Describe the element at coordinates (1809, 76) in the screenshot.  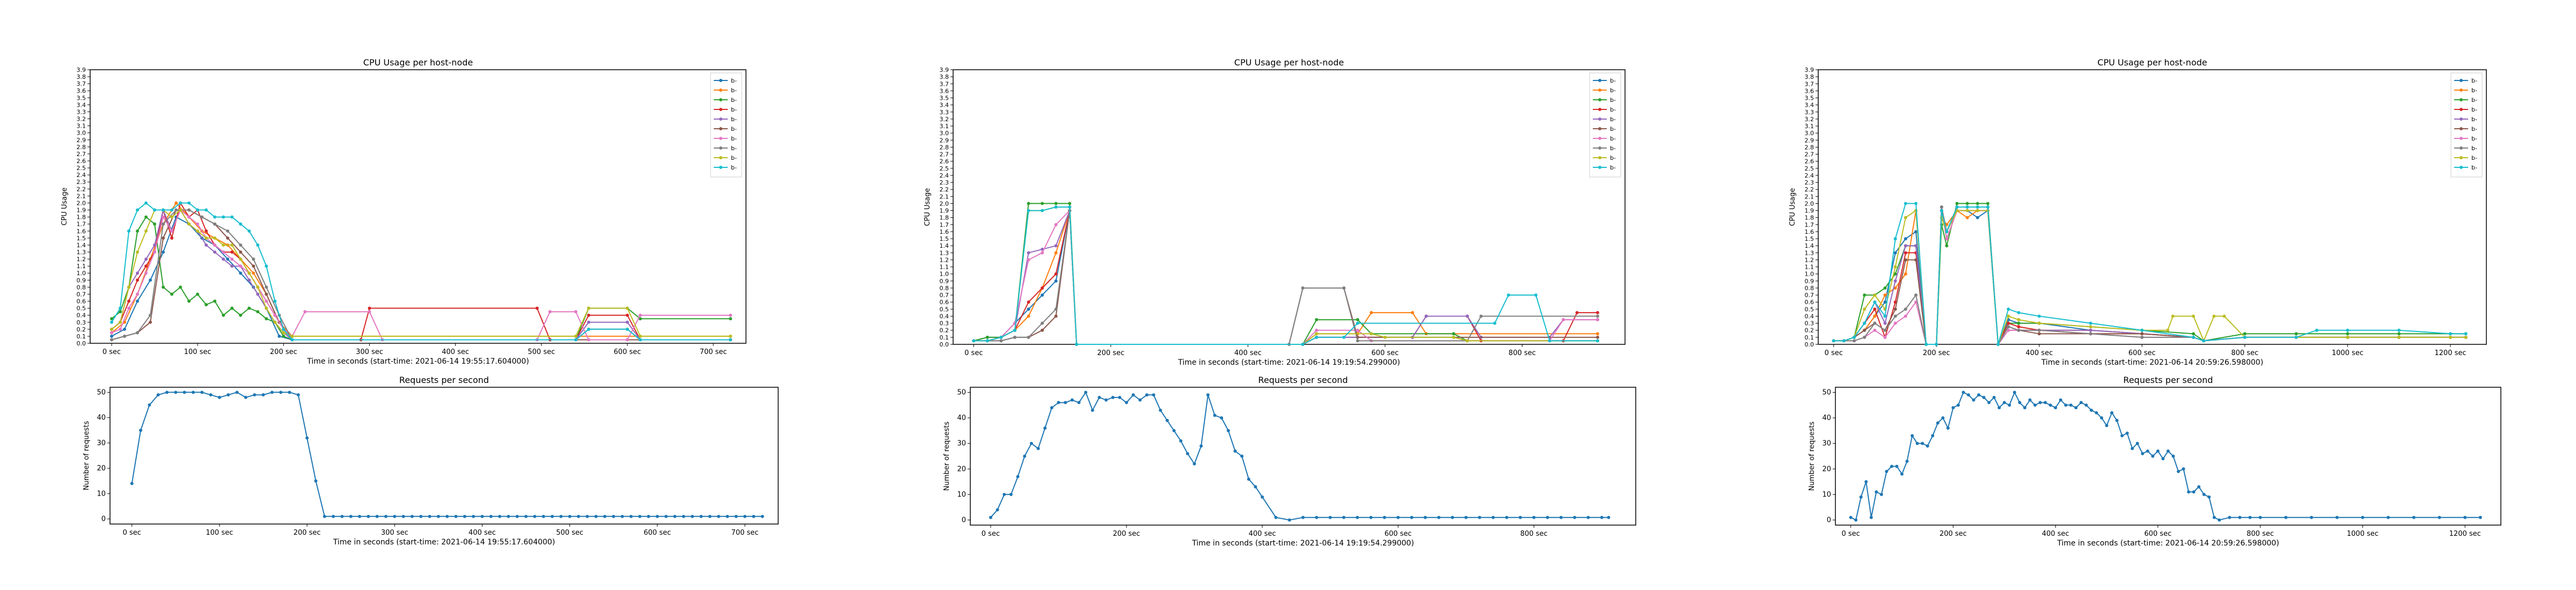
I see `y-tick-label: 3.8` at that location.